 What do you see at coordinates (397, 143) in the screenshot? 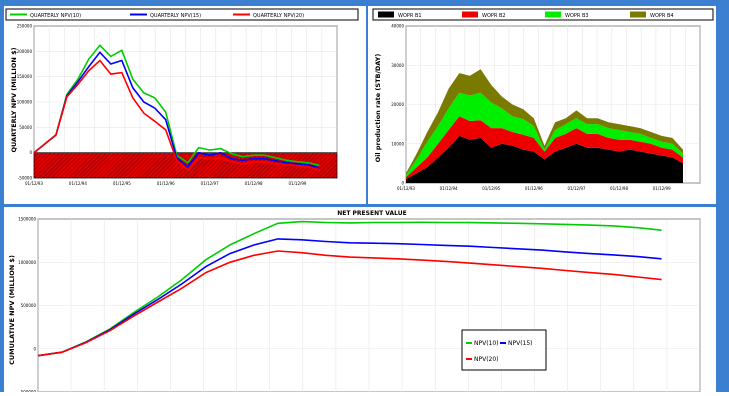
I see `oil-ytick-label: 10000` at bounding box center [397, 143].